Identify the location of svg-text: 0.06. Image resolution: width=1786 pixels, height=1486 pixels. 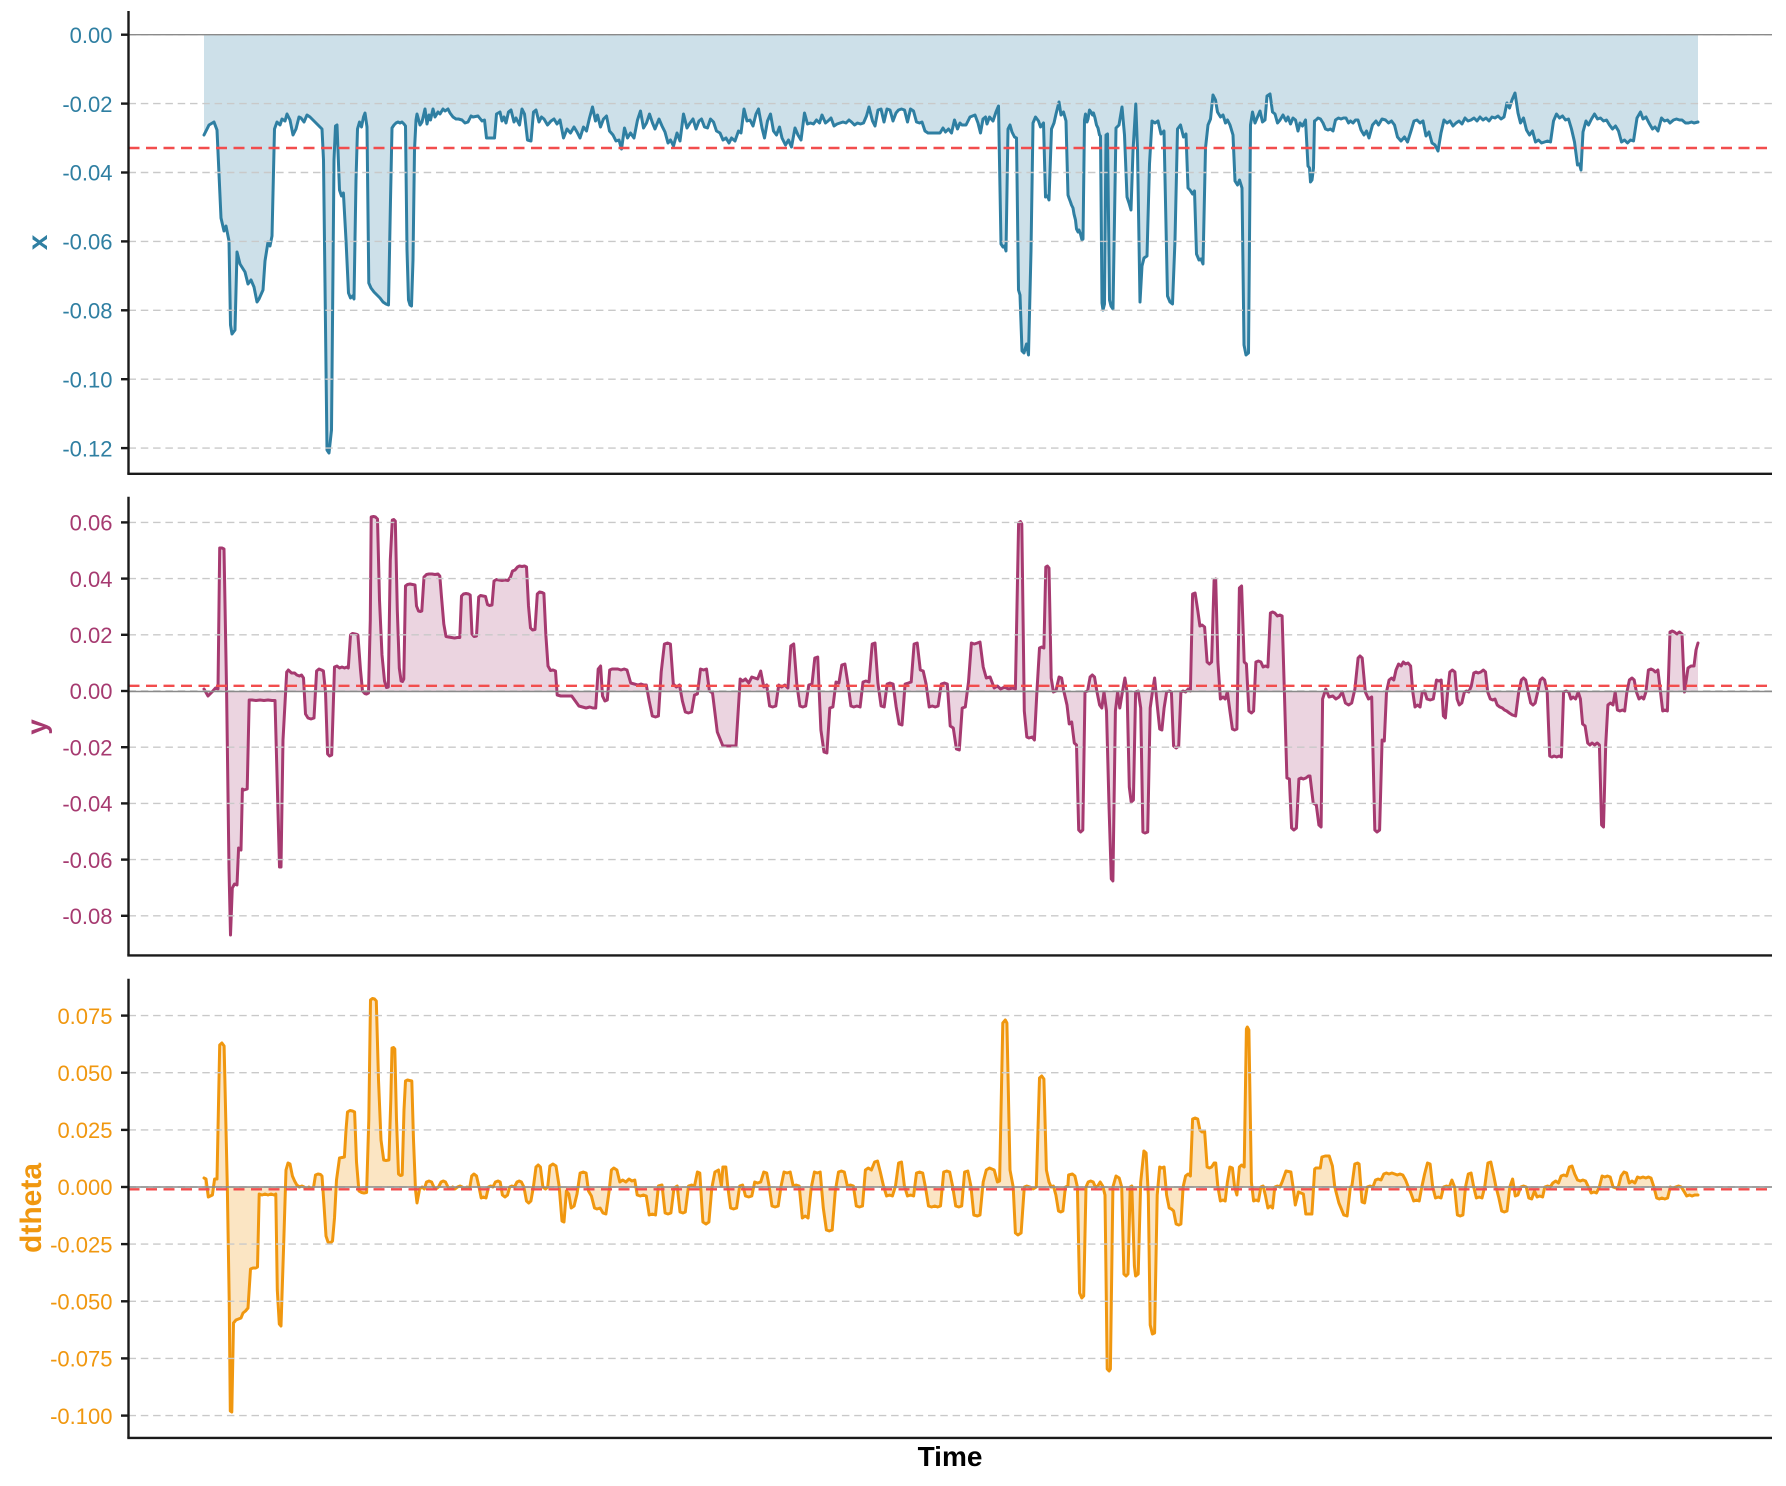
(91, 523).